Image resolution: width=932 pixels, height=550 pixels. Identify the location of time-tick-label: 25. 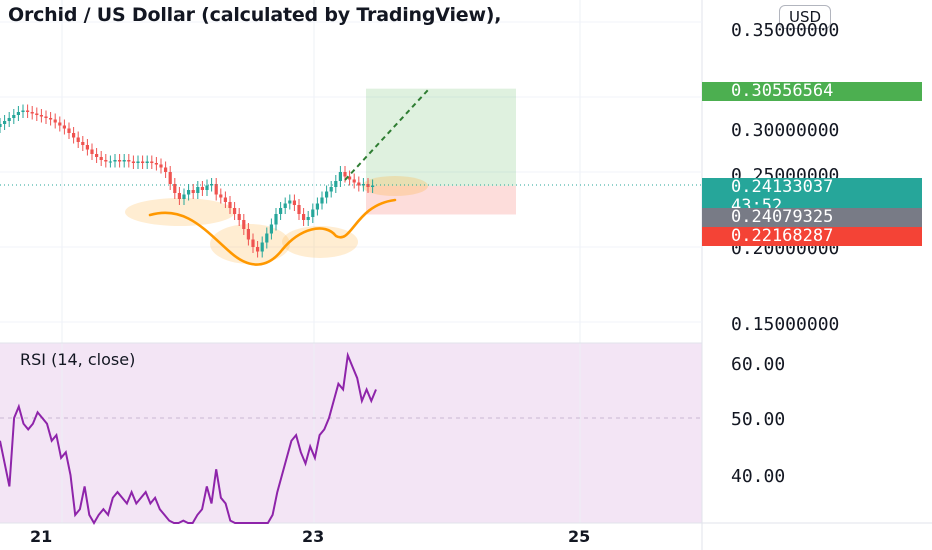
(579, 536).